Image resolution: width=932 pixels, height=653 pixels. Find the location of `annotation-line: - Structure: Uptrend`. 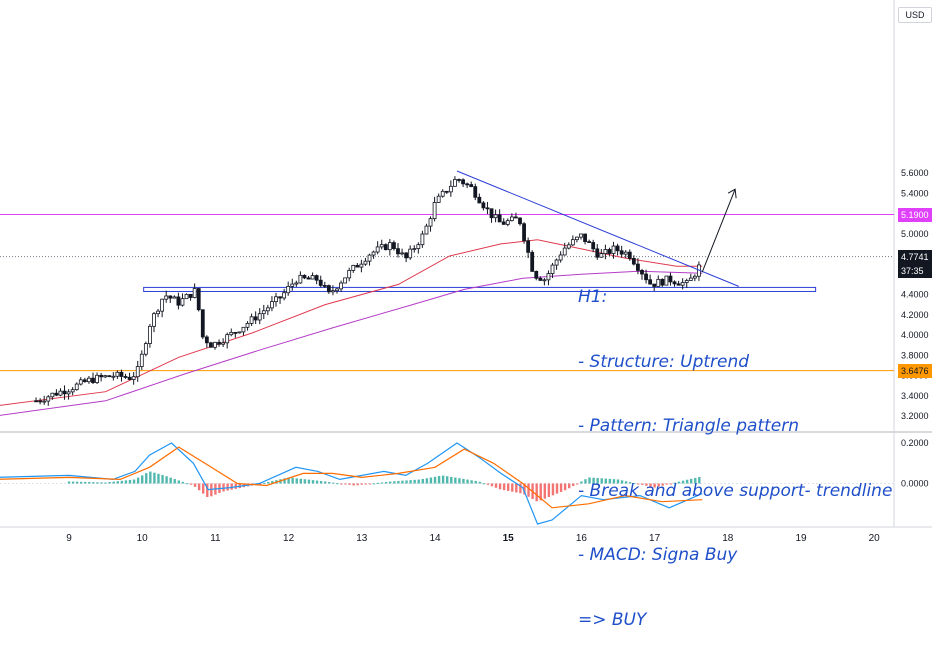

annotation-line: - Structure: Uptrend is located at coordinates (664, 361).